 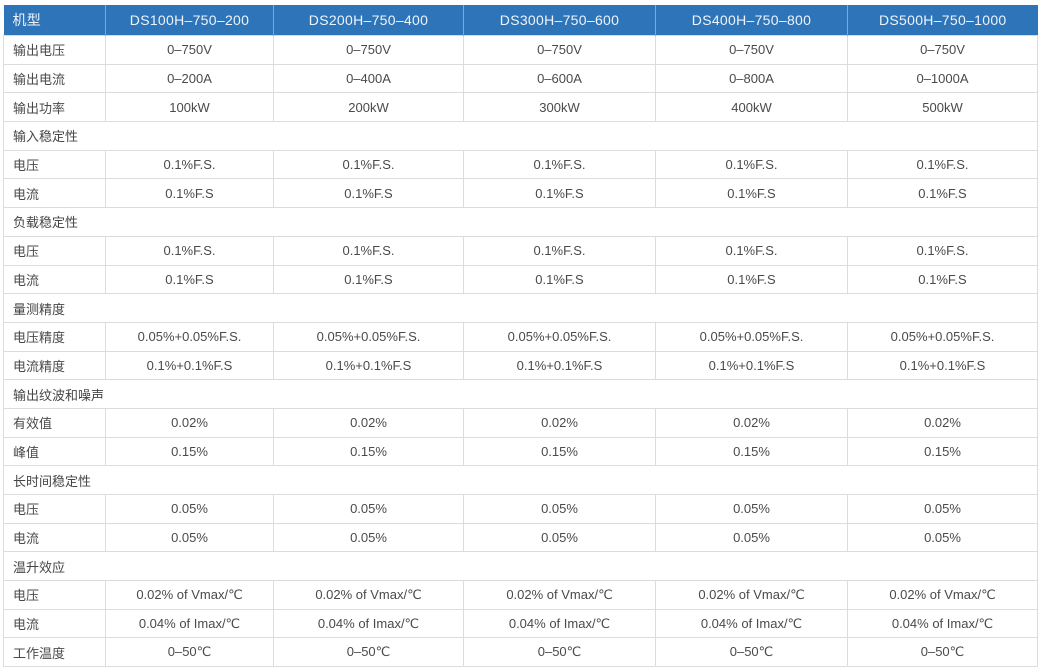 I want to click on section-header: 输入稳定性, so click(x=520, y=136).